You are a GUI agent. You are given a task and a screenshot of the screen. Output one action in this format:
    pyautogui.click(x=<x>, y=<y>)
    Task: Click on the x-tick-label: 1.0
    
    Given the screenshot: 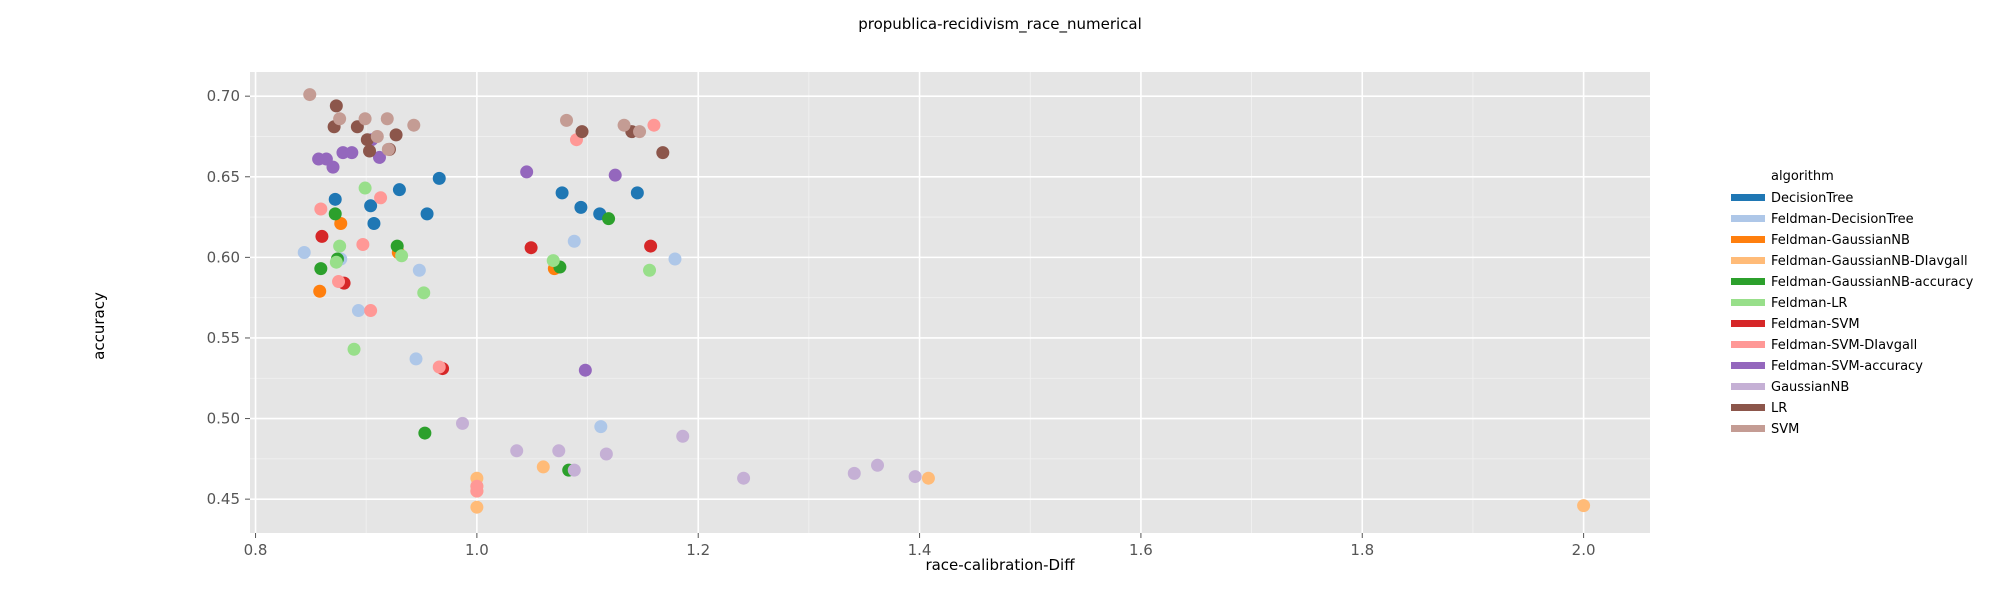 What is the action you would take?
    pyautogui.click(x=477, y=550)
    